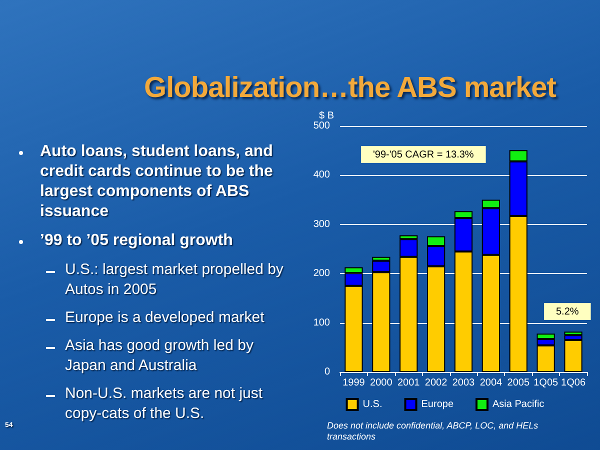  Describe the element at coordinates (321, 274) in the screenshot. I see `y-tick-label: 200` at that location.